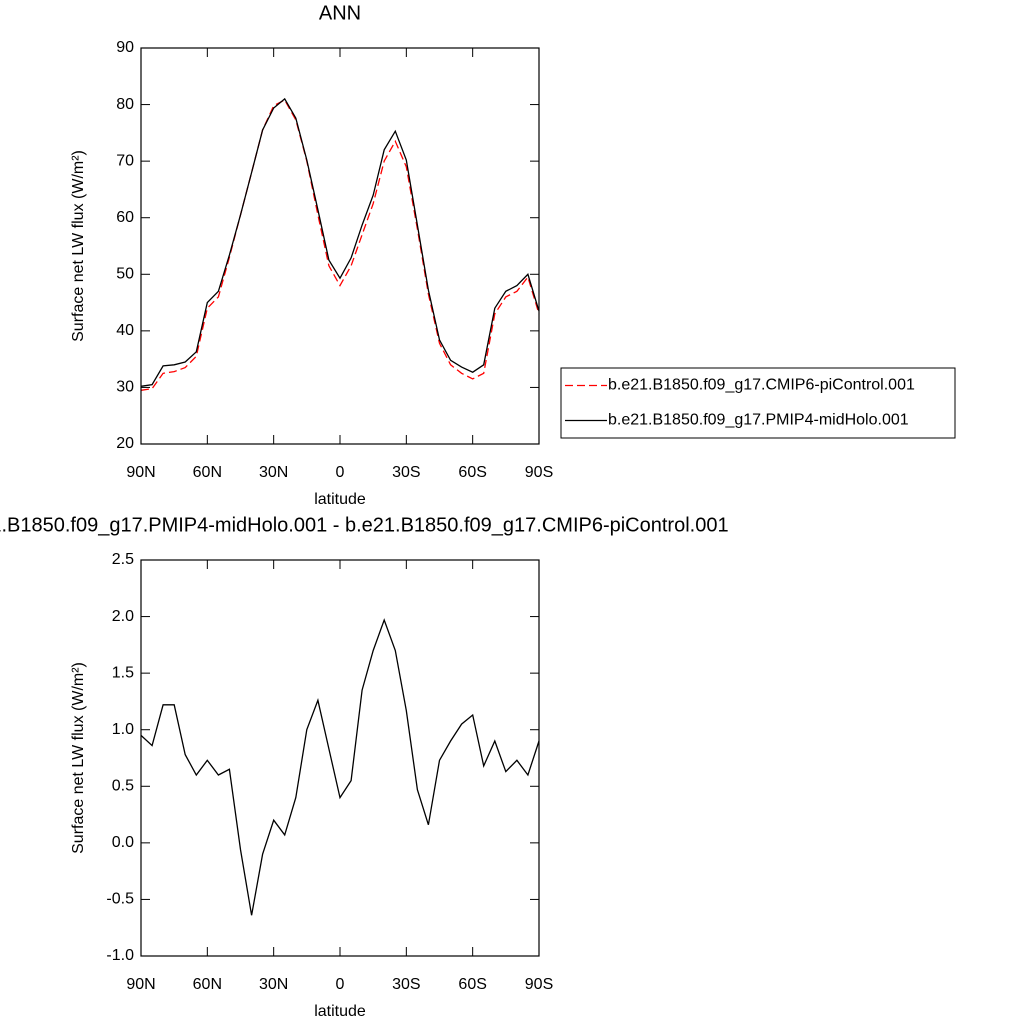  I want to click on y-tick-label: 50, so click(125, 274).